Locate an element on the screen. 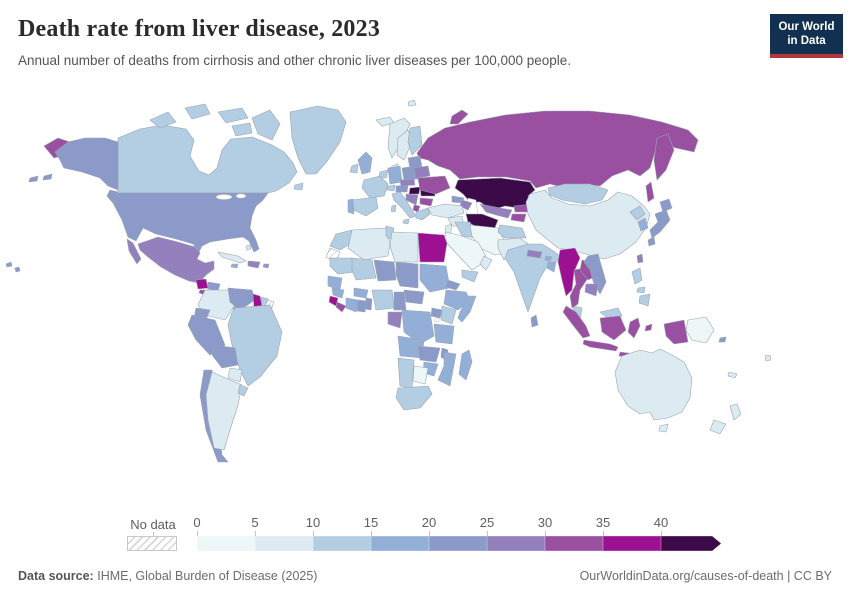  country-svalbard is located at coordinates (412, 103).